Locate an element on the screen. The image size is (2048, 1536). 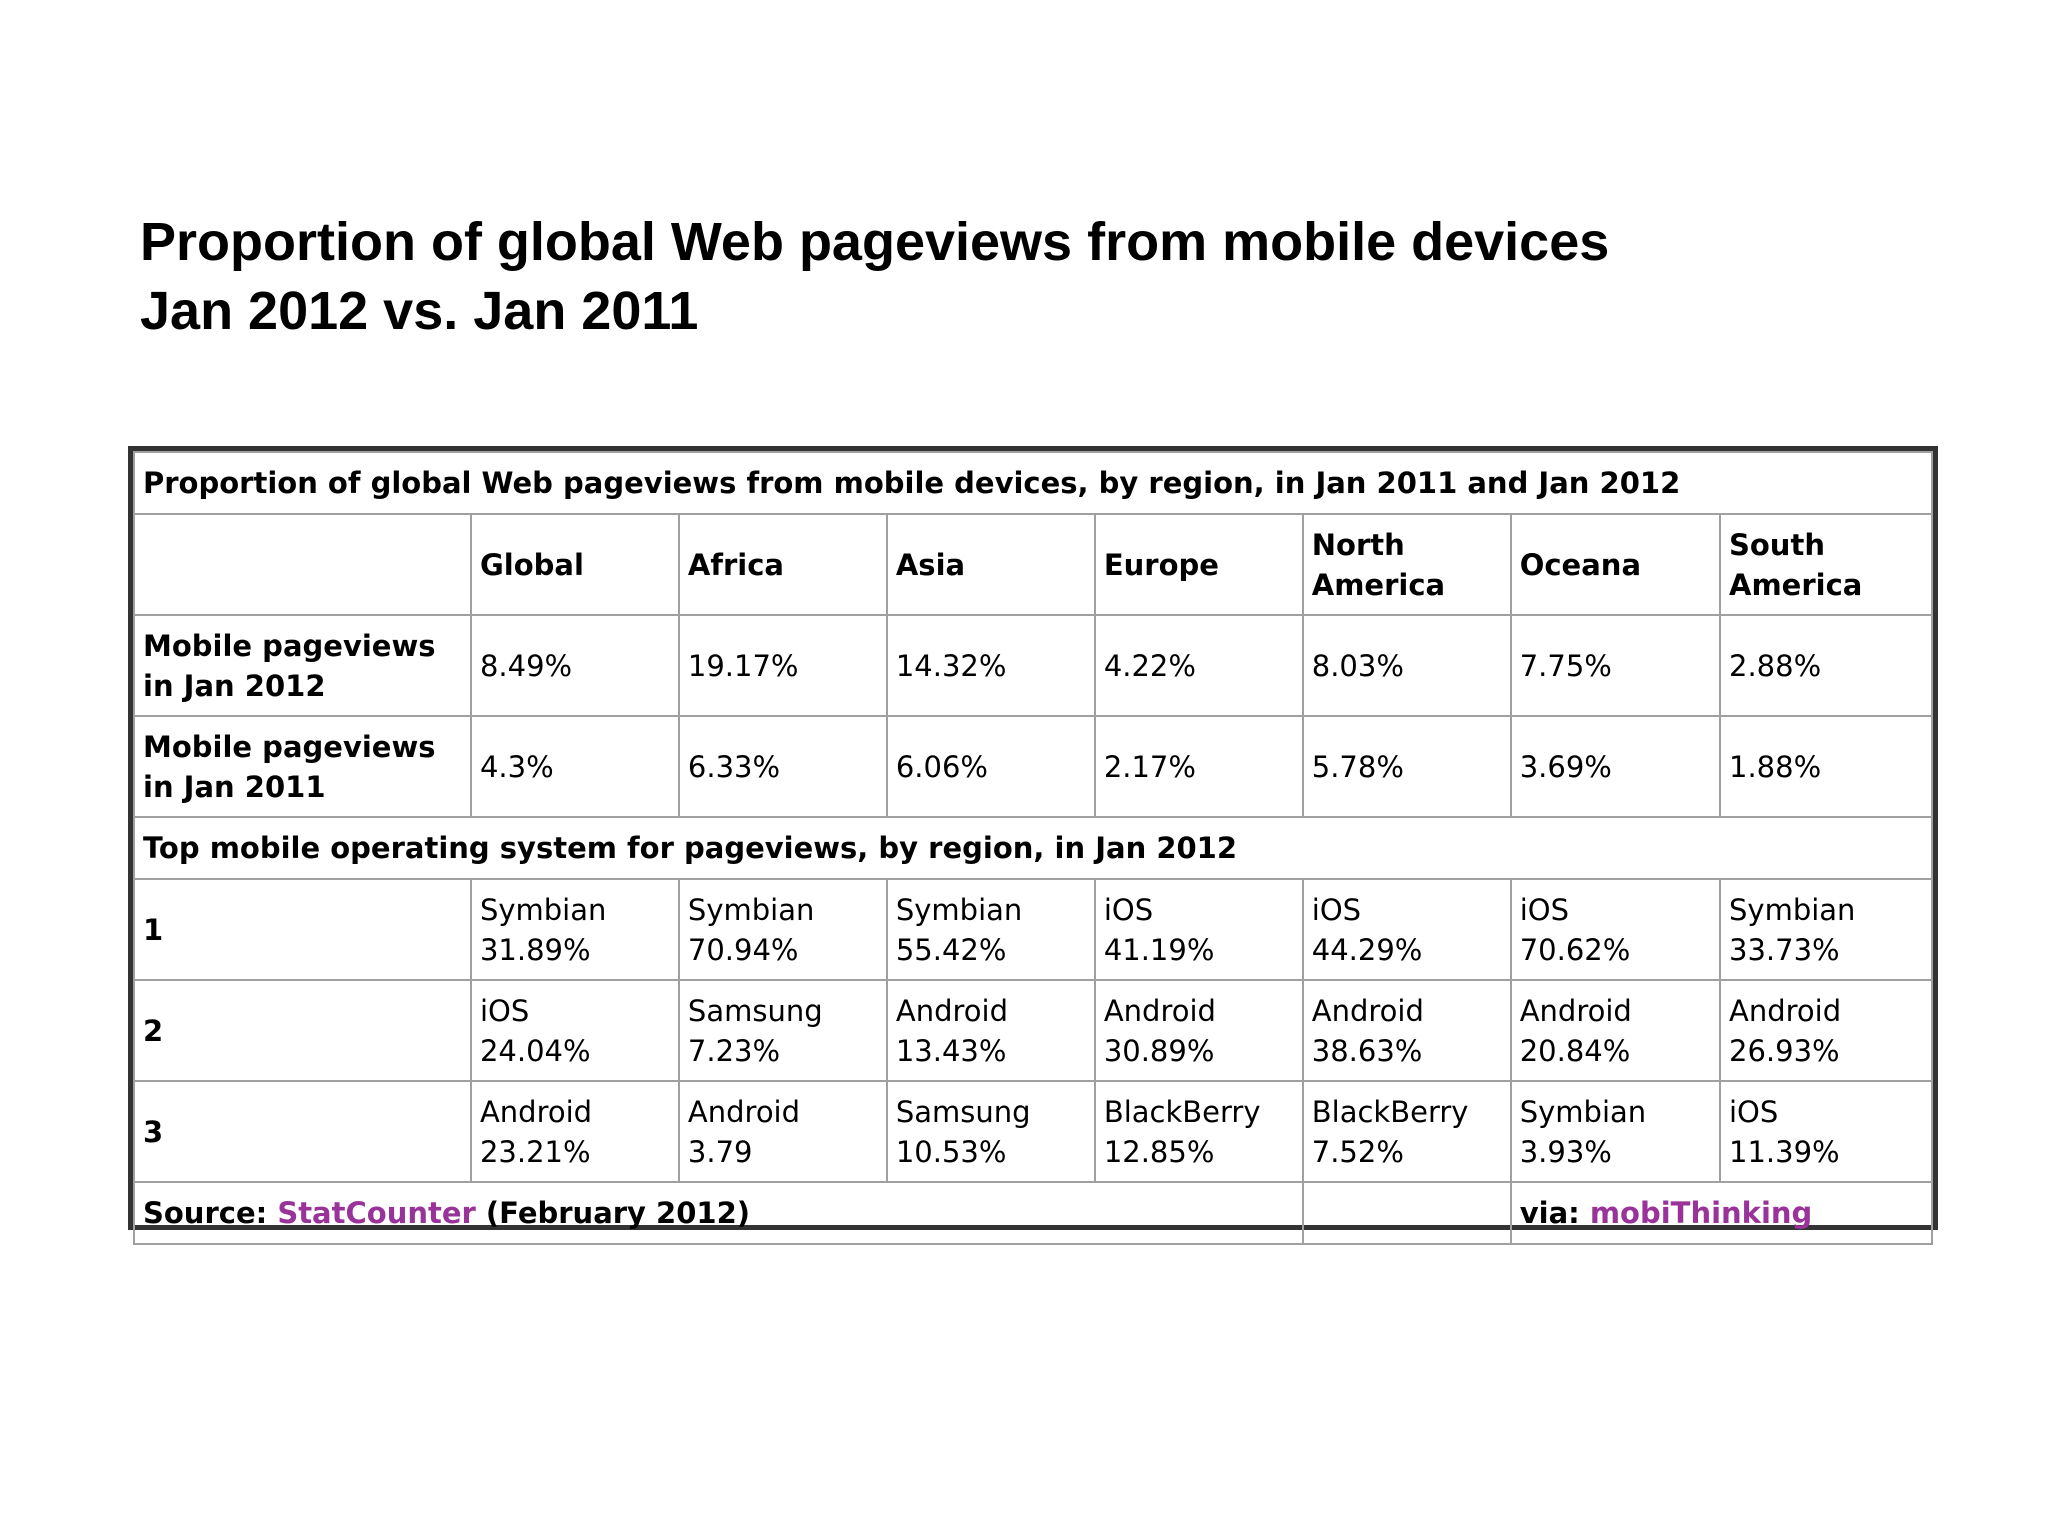
table-cell: 2.17% is located at coordinates (1198, 766).